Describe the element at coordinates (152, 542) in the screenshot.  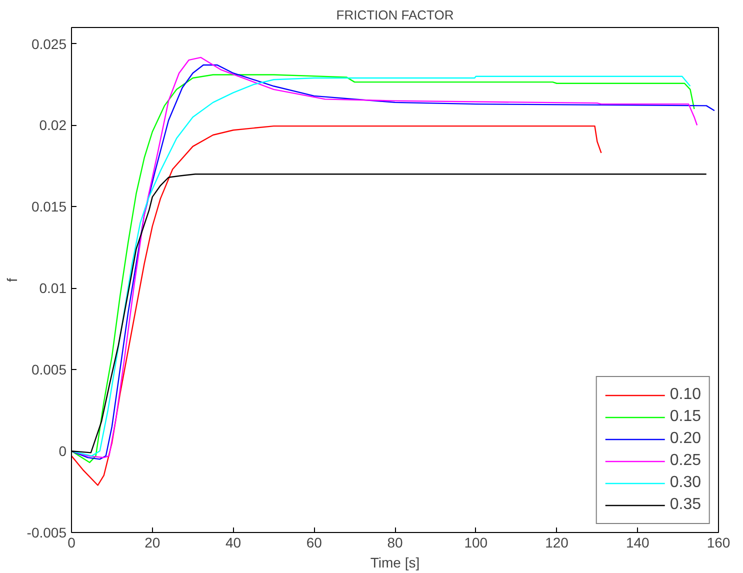
I see `x-tick-label: 20` at that location.